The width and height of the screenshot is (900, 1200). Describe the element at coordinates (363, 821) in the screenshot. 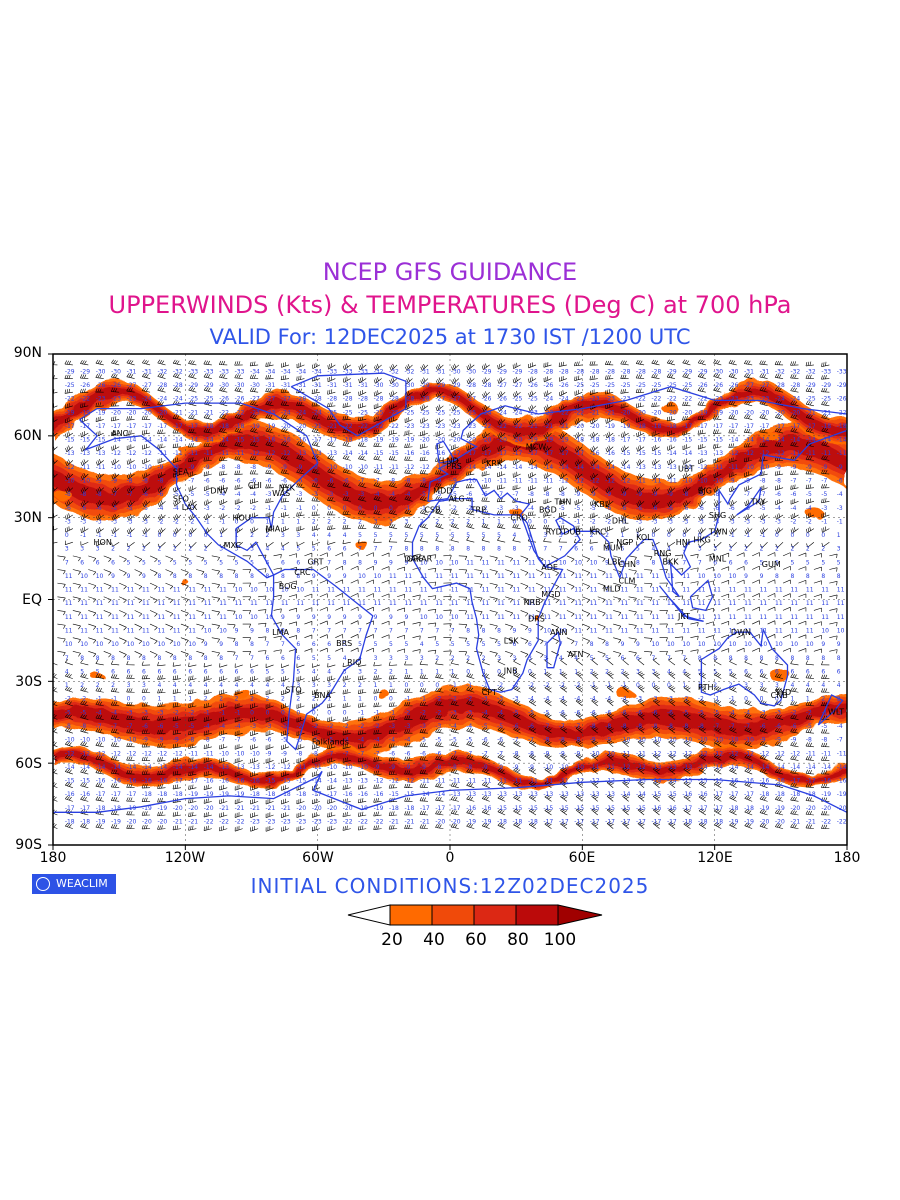

I see `temperature-value: -22` at that location.